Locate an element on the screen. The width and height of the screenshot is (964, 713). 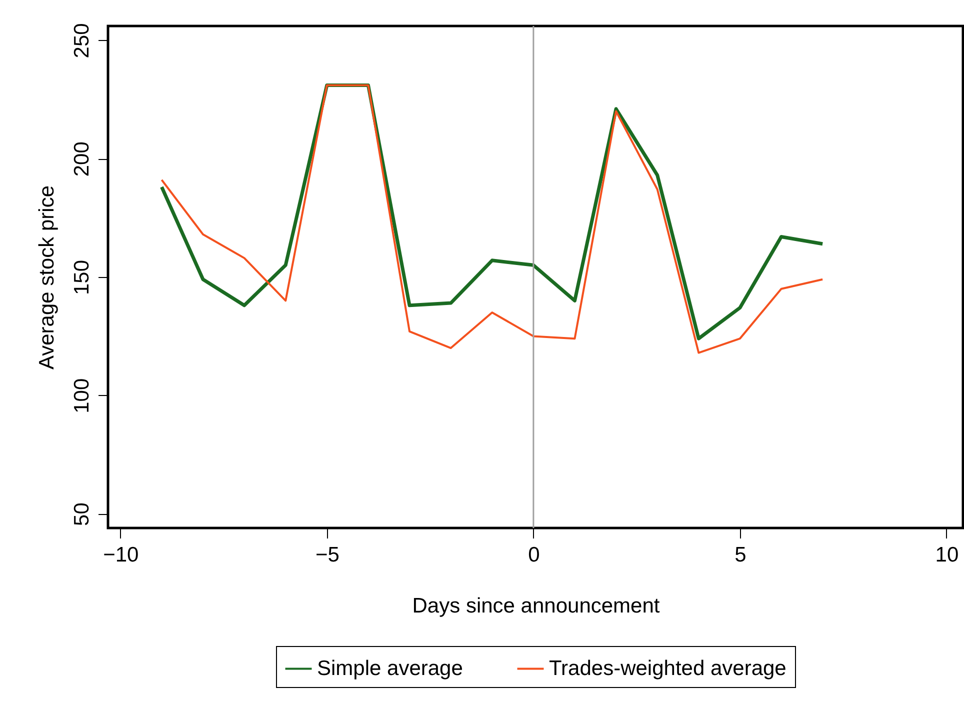
x-axis-title: Days since announcement is located at coordinates (536, 606).